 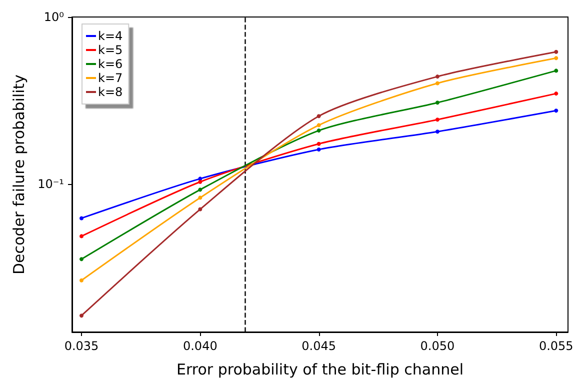 What do you see at coordinates (556, 346) in the screenshot?
I see `x-tick-label: 0.055` at bounding box center [556, 346].